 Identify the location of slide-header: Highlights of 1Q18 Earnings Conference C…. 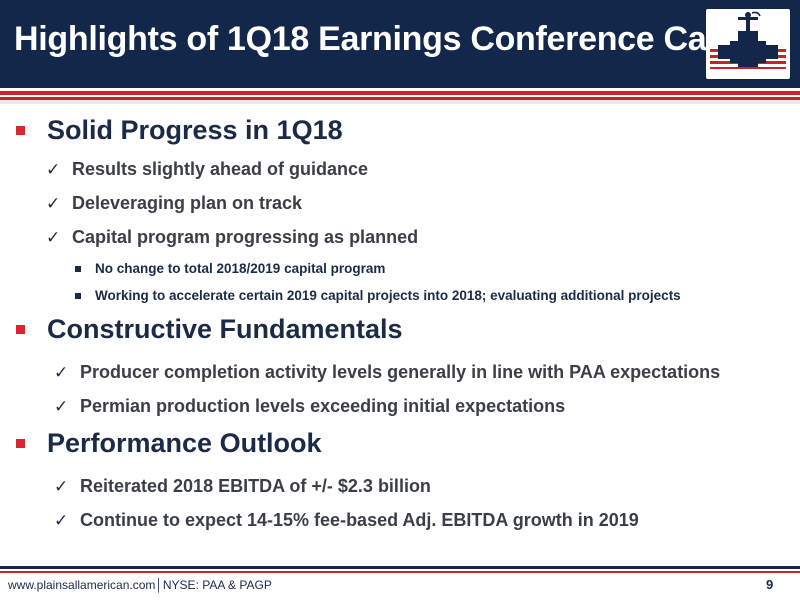
(400, 44).